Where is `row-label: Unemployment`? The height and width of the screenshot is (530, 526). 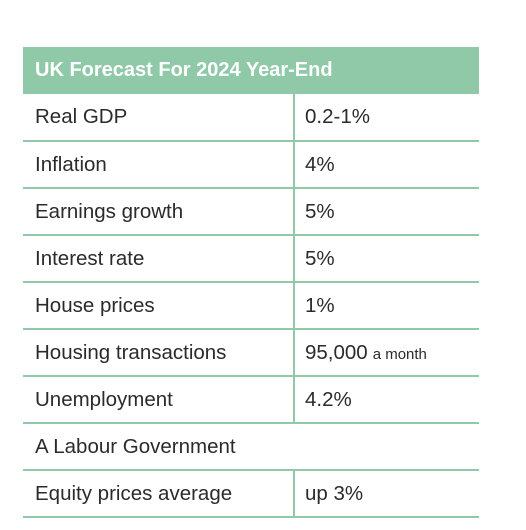 row-label: Unemployment is located at coordinates (104, 399).